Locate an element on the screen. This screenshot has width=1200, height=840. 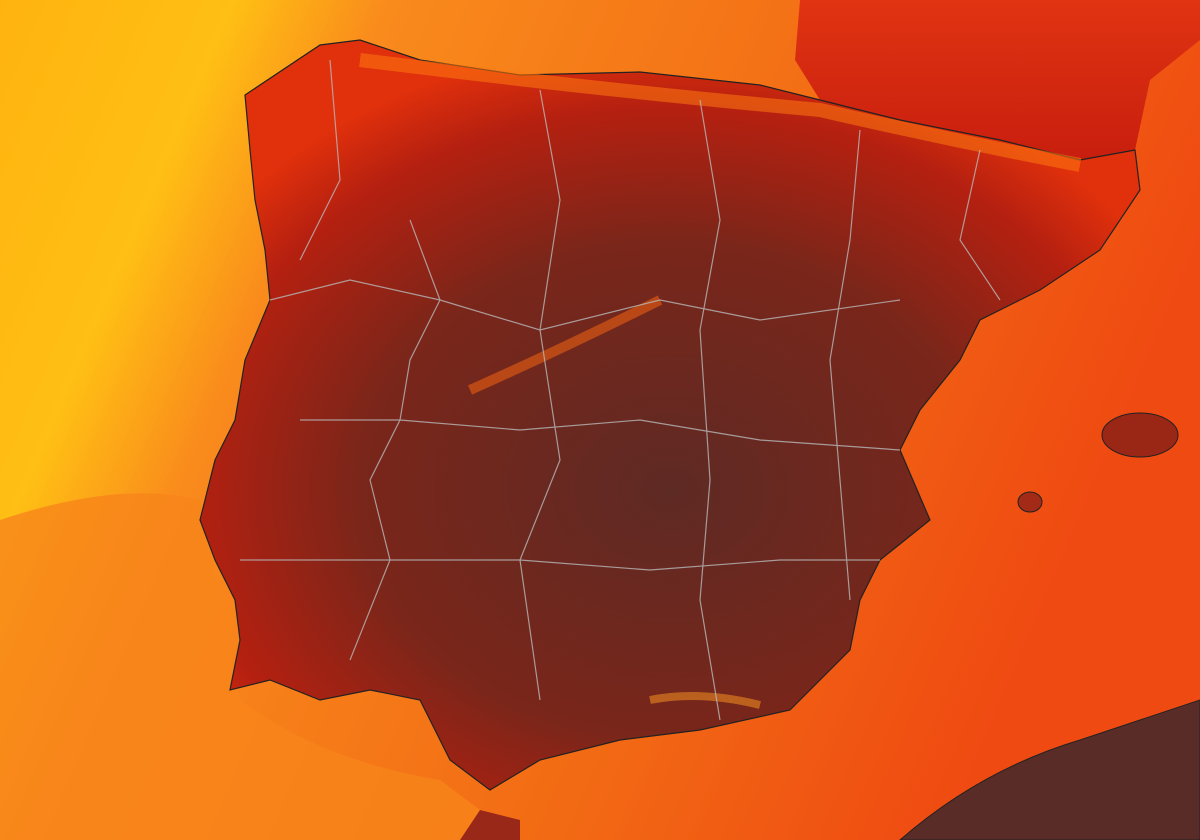
ibiza is located at coordinates (1030, 502).